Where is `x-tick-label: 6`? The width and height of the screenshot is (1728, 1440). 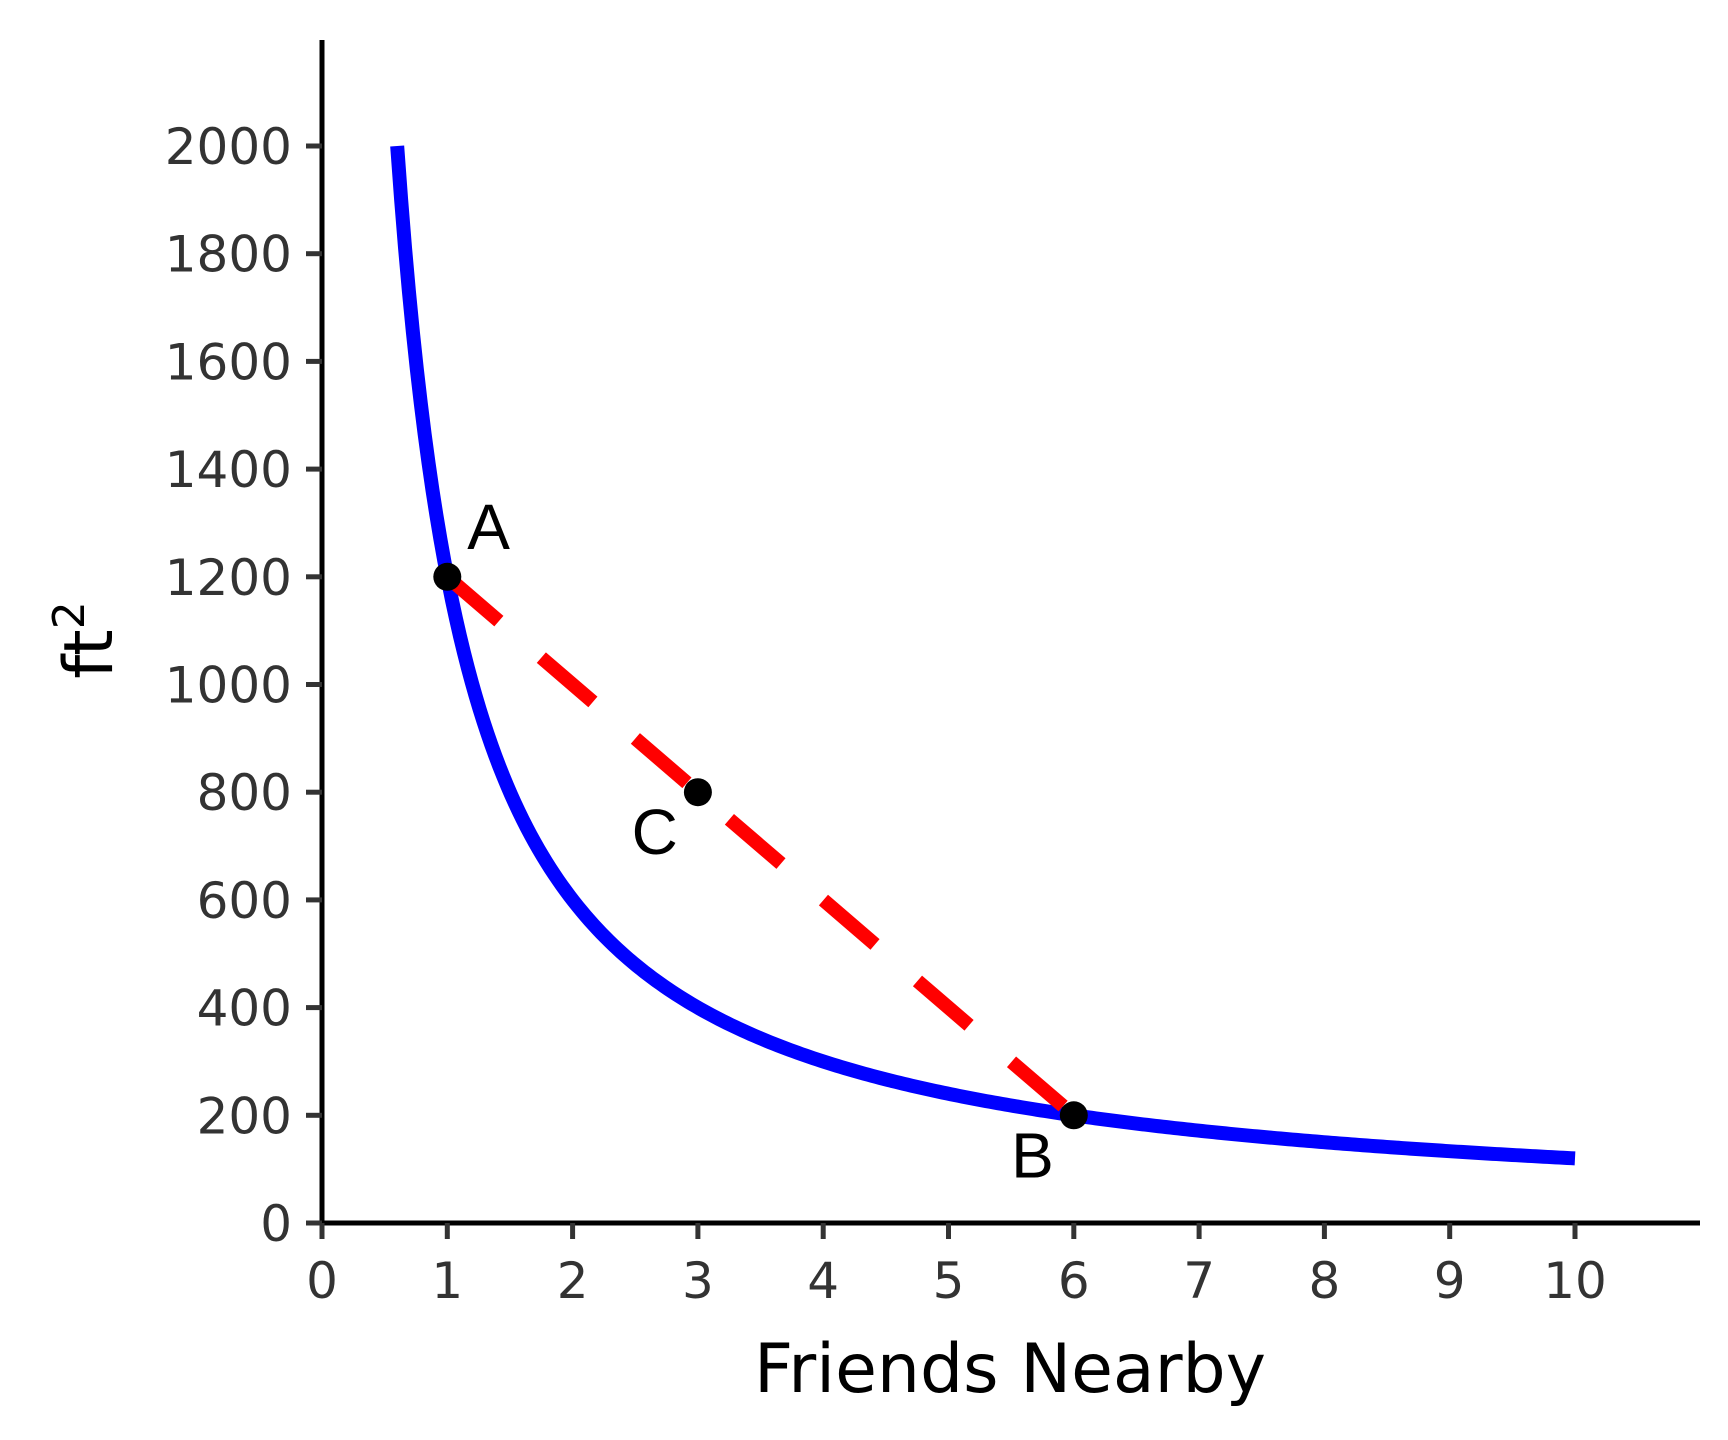 x-tick-label: 6 is located at coordinates (1074, 1281).